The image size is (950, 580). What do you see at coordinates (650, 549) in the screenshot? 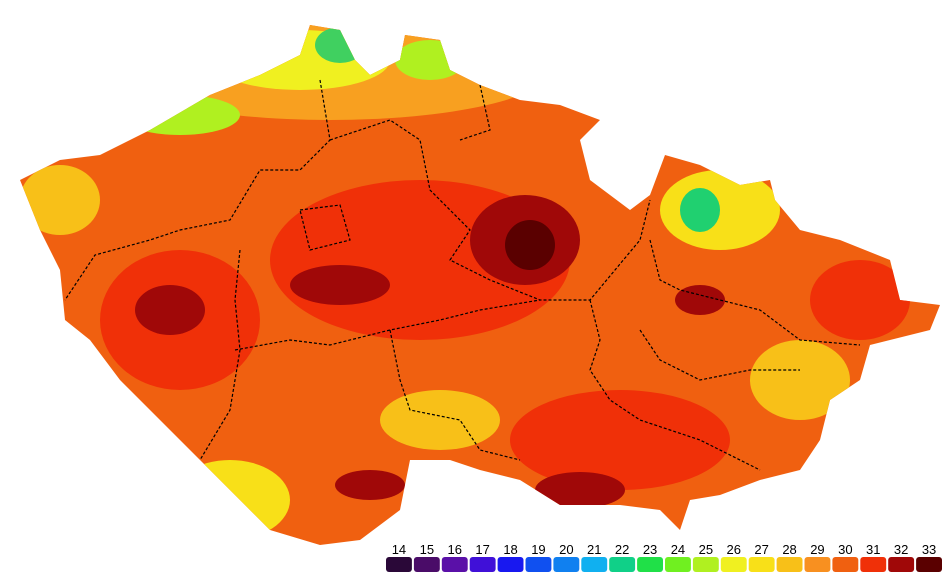
I see `legend-label: 23` at bounding box center [650, 549].